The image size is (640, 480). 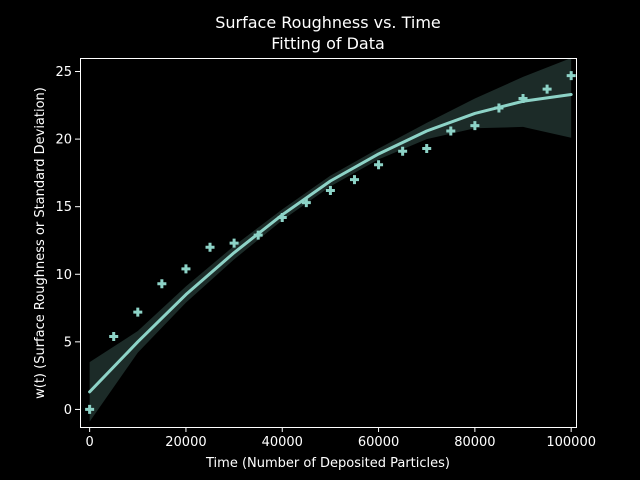 What do you see at coordinates (474, 442) in the screenshot?
I see `x-tick-label: 80000` at bounding box center [474, 442].